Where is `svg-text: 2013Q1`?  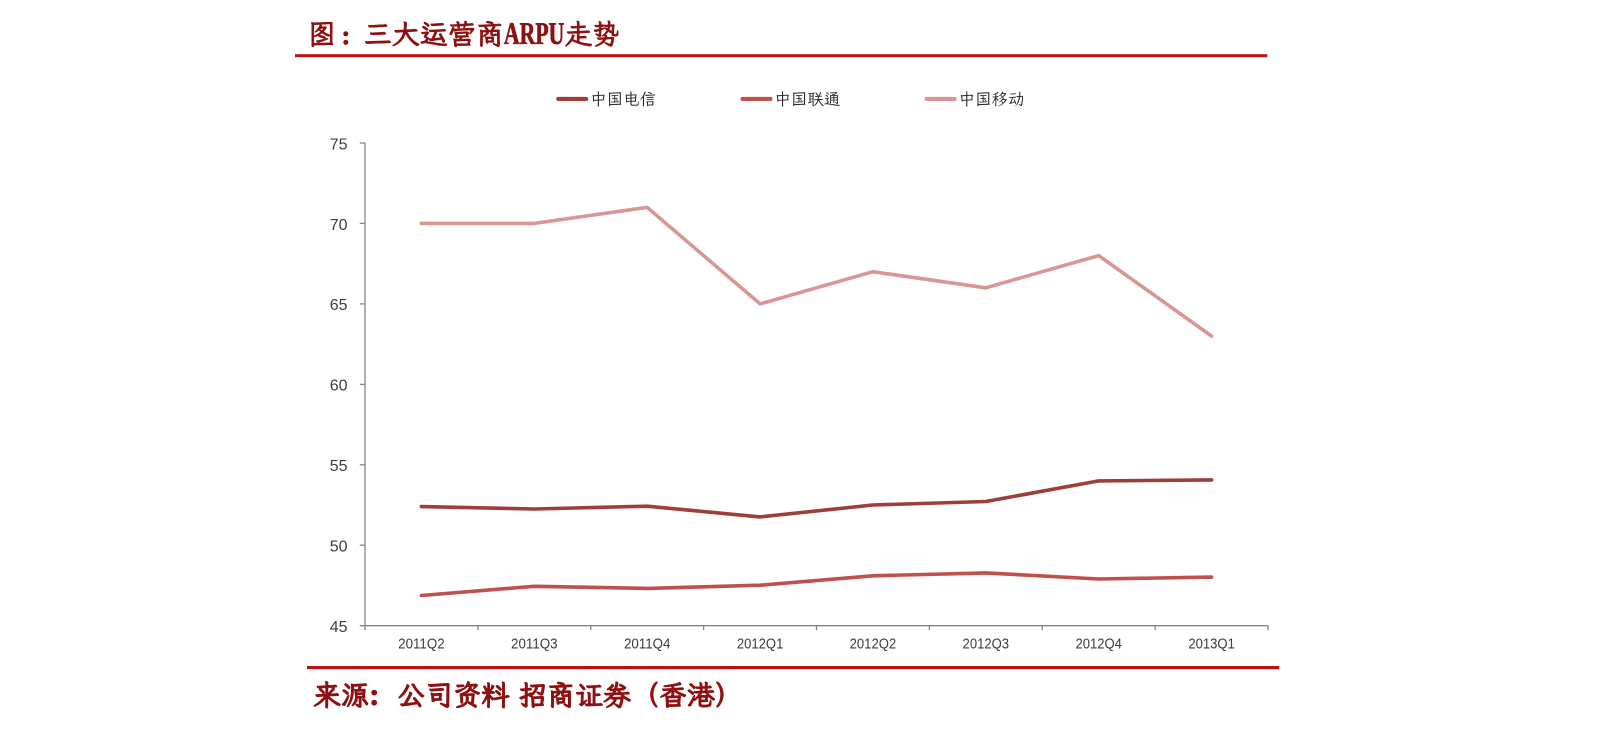 svg-text: 2013Q1 is located at coordinates (1211, 643).